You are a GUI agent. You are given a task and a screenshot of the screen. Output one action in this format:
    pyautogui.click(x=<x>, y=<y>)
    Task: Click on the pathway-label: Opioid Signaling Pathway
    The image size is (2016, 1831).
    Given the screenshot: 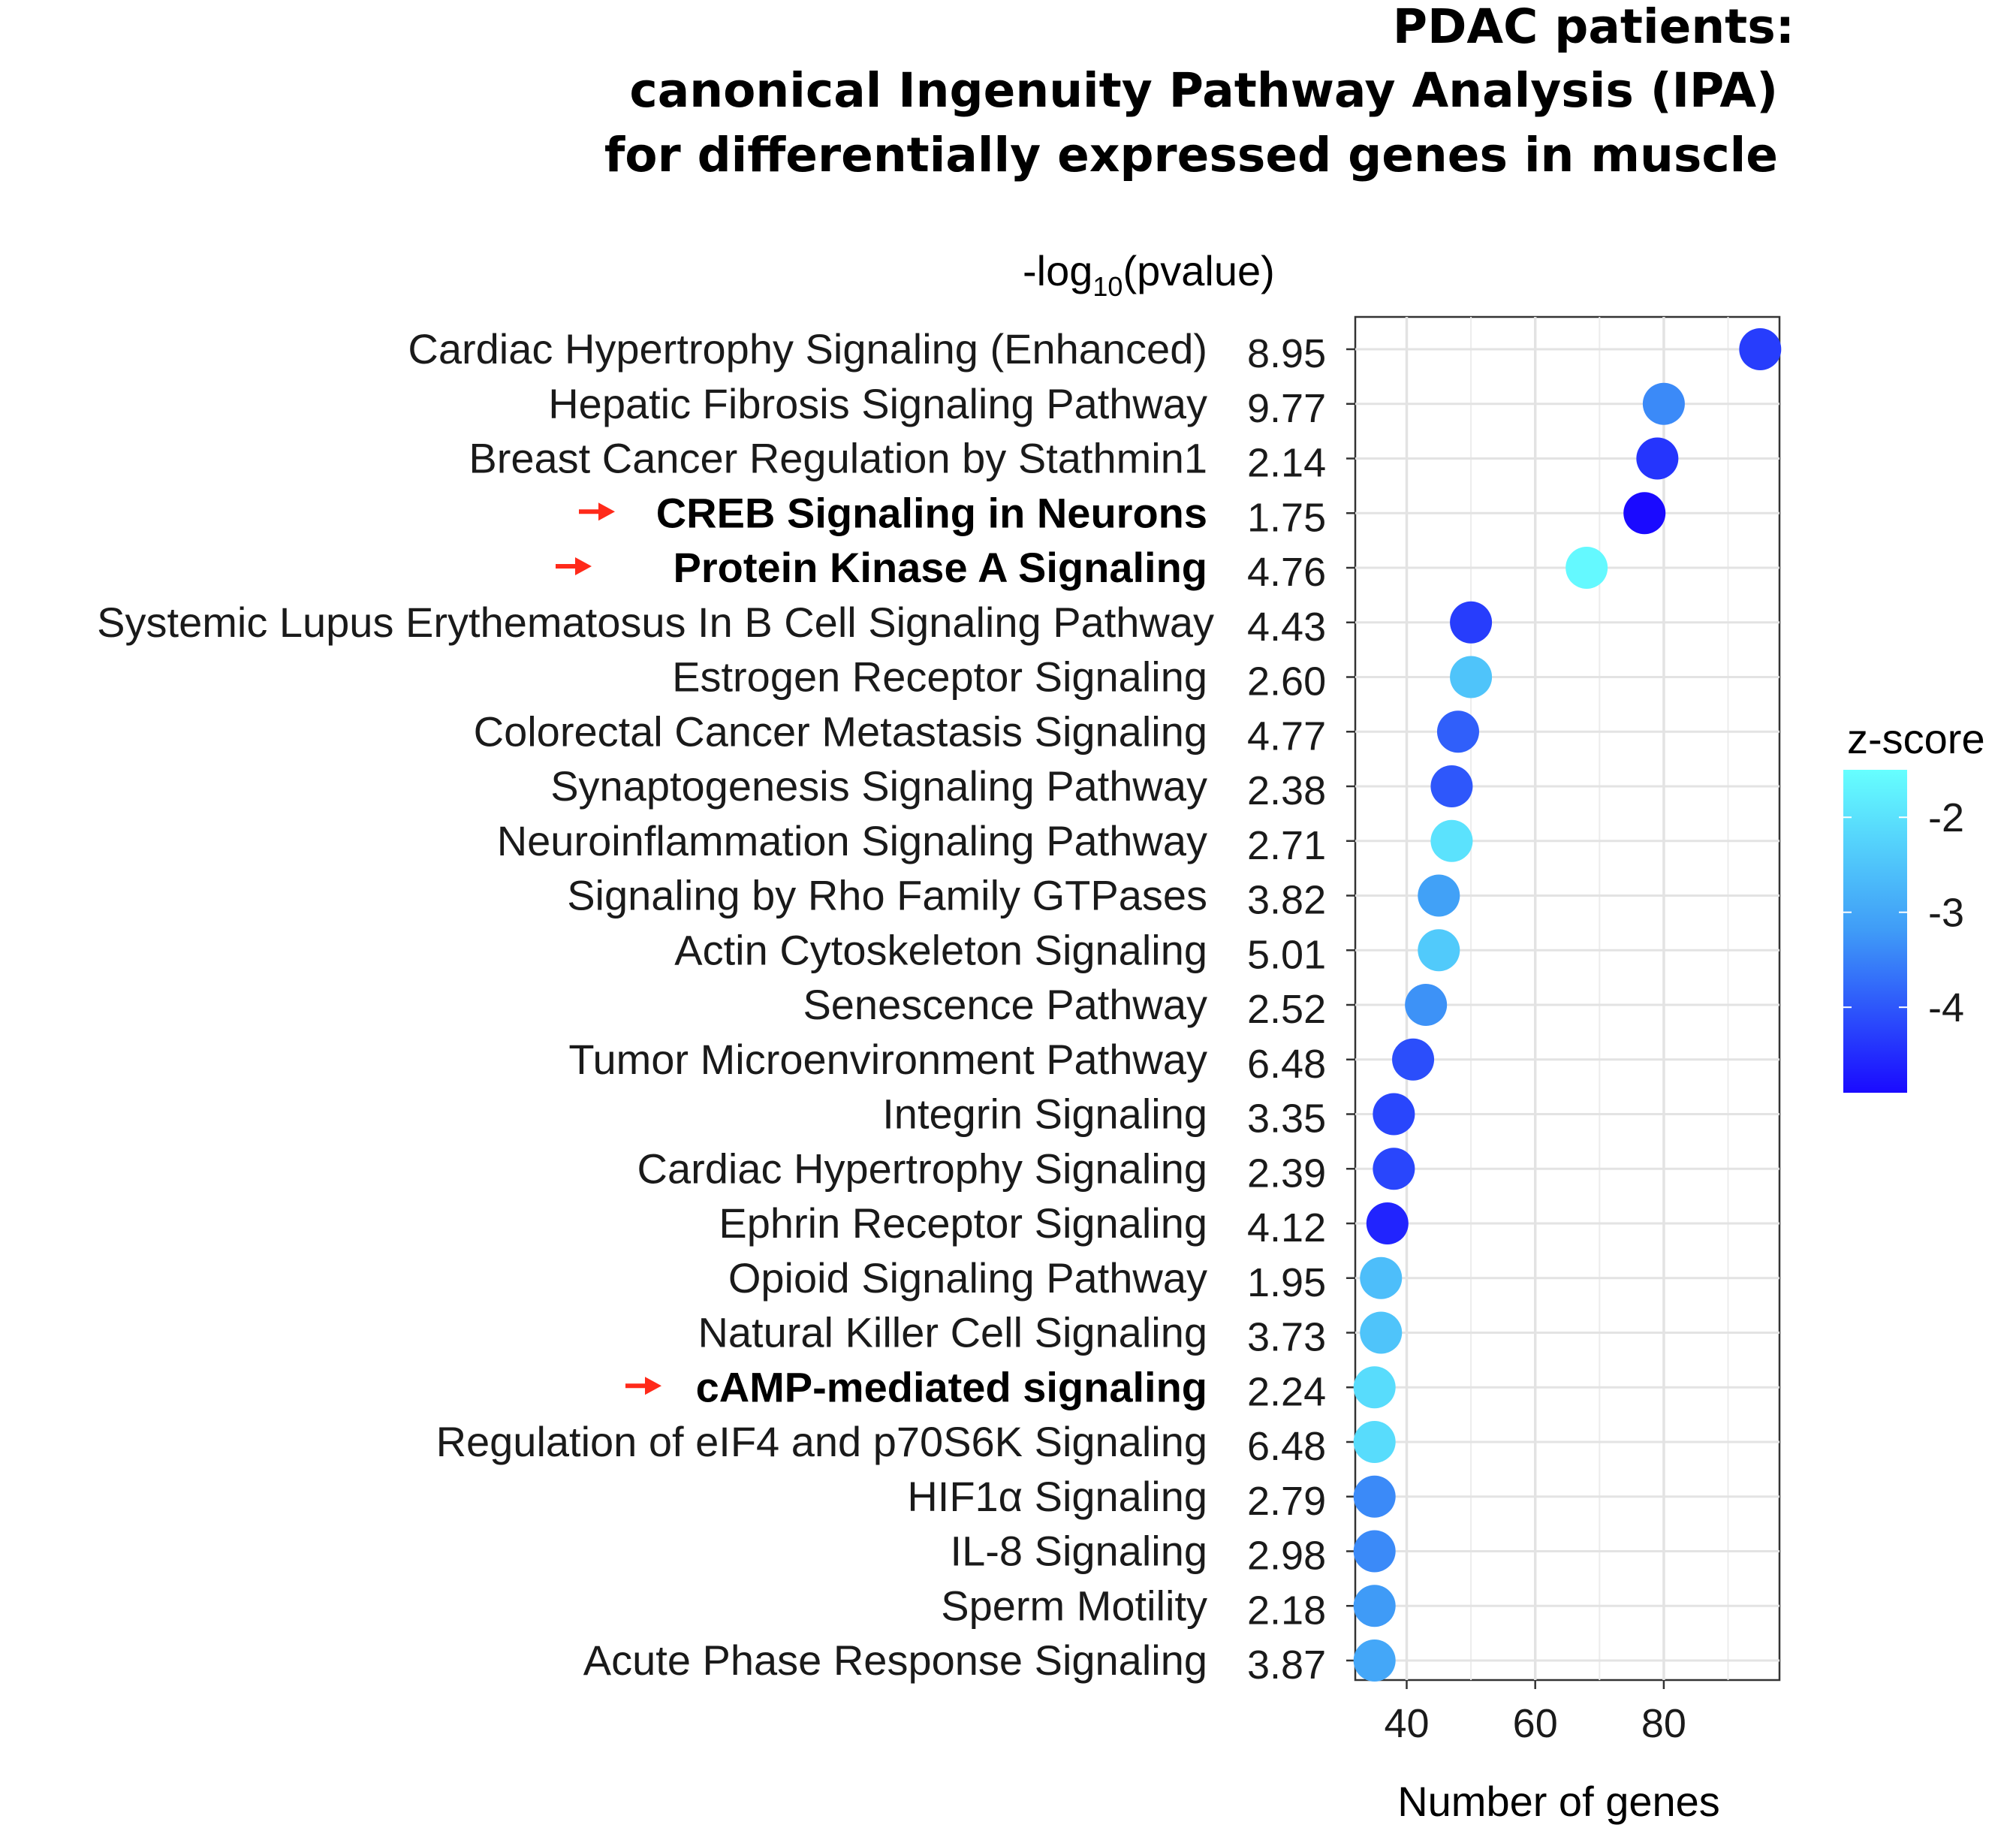 What is the action you would take?
    pyautogui.click(x=967, y=1278)
    